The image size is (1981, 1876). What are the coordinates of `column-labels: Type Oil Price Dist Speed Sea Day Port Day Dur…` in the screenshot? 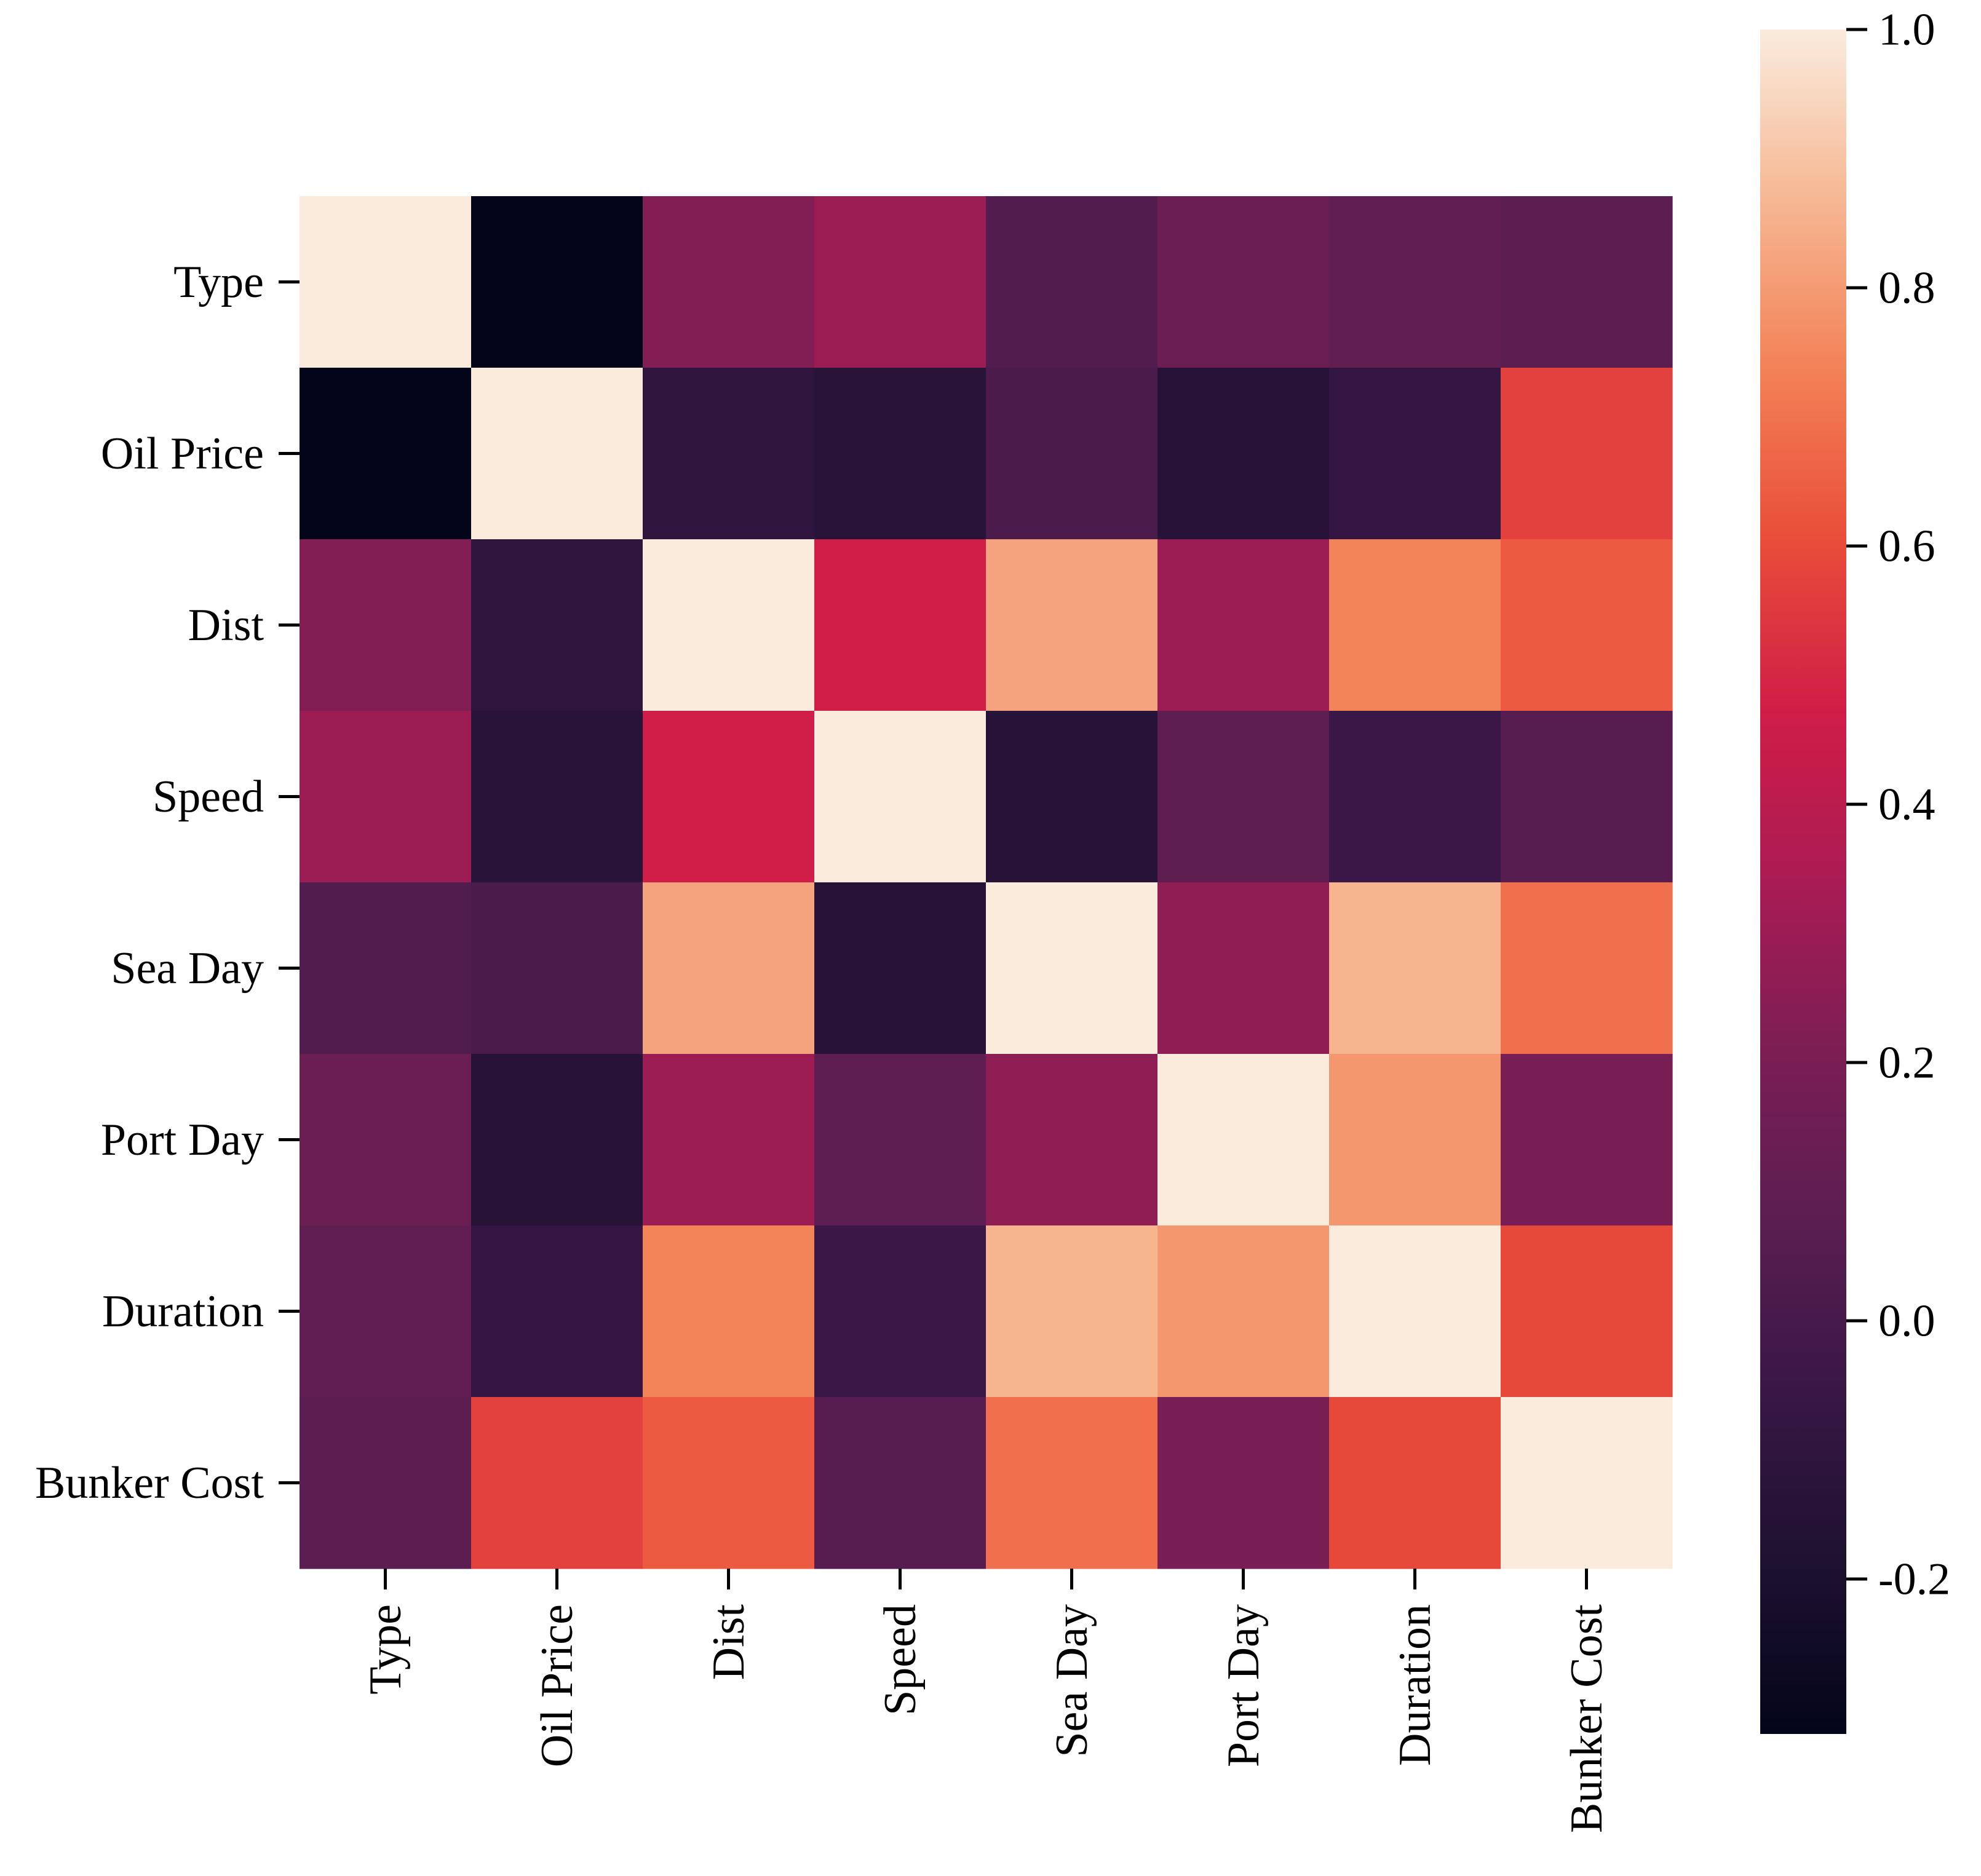 It's located at (986, 1701).